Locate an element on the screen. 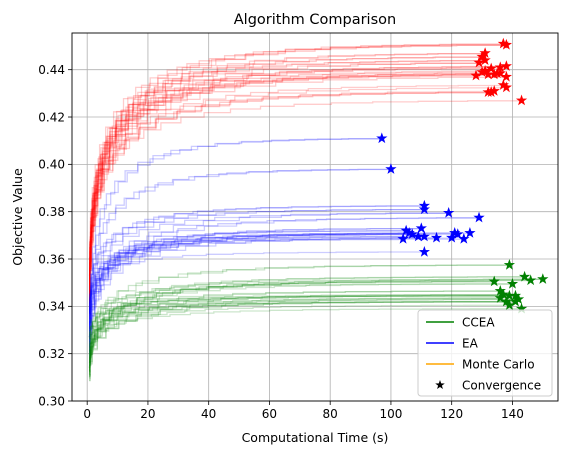 The height and width of the screenshot is (455, 576). x-tick-label: 140 is located at coordinates (512, 414).